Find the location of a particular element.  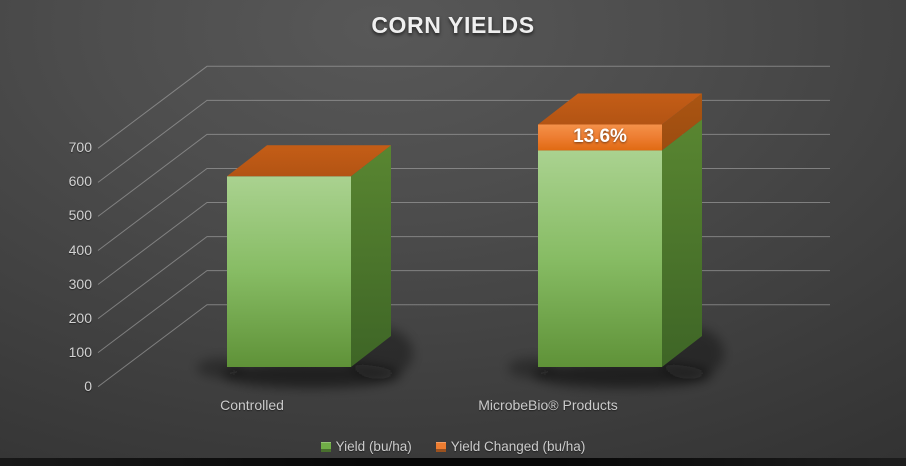

bar-microbebio-products-yield-front is located at coordinates (600, 258).